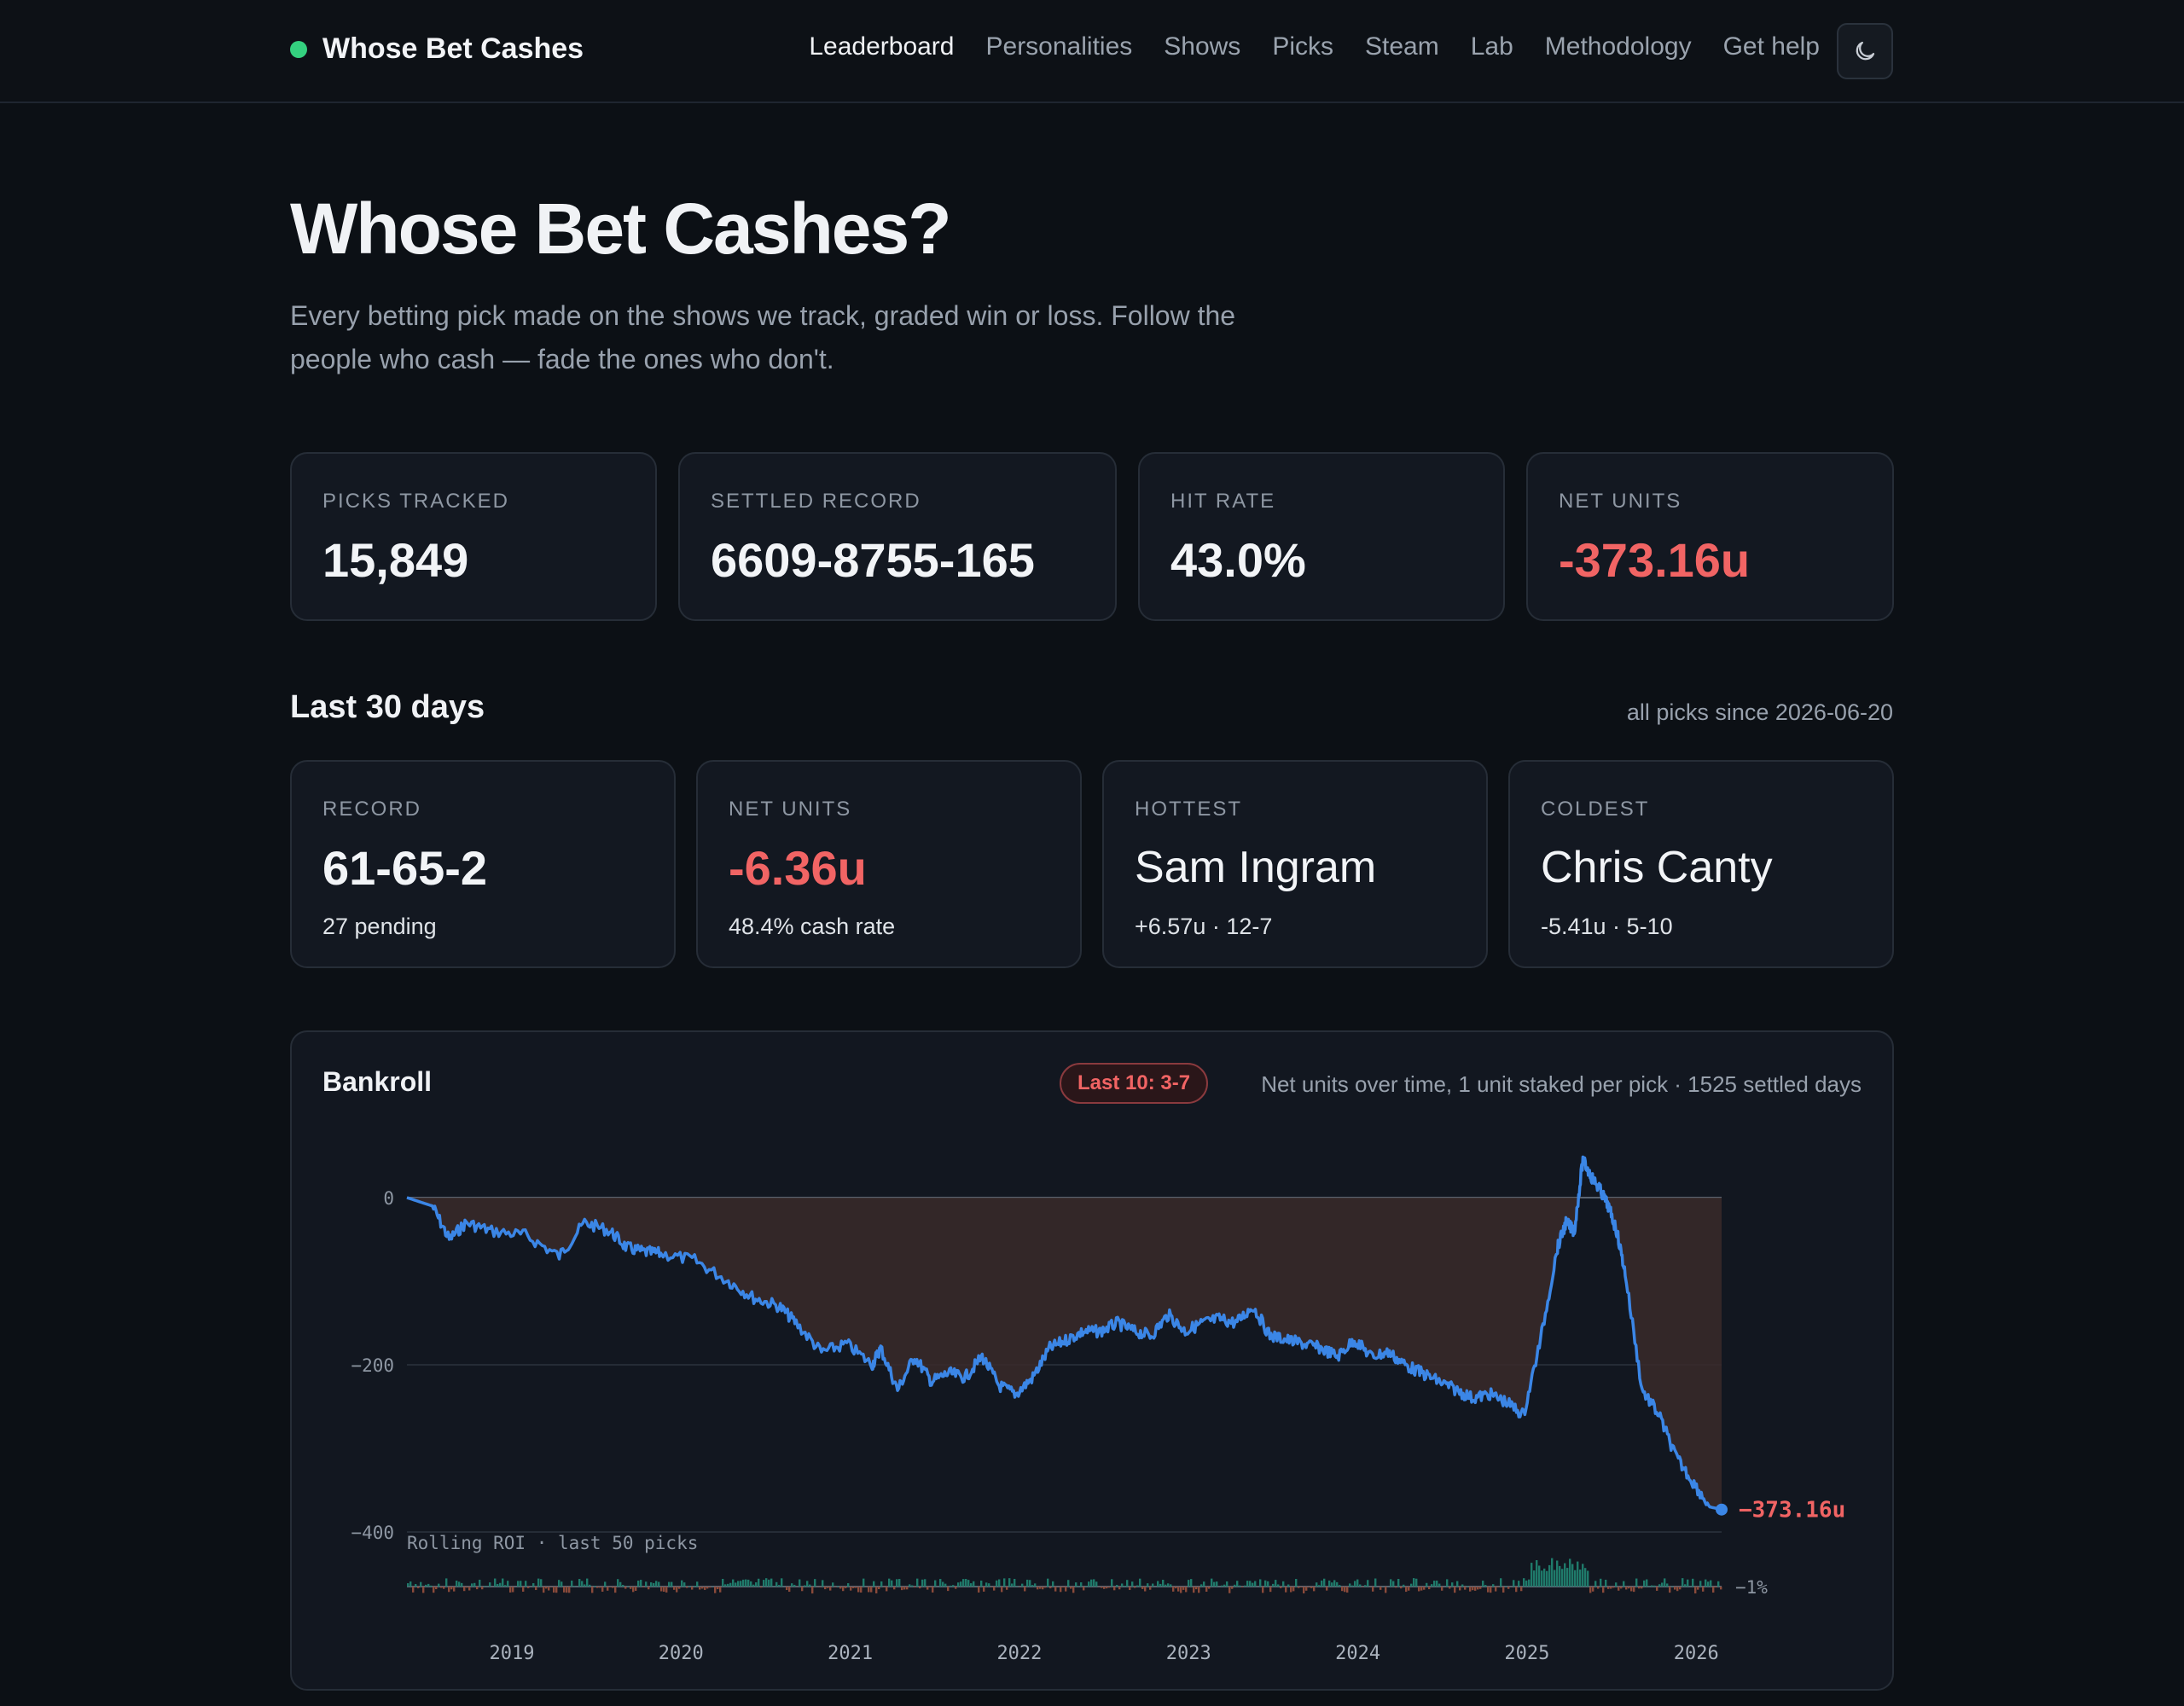 This screenshot has width=2184, height=1706. I want to click on recent-card-hottest: Hottest Sam Ingram +6.57u · 12-7, so click(1295, 864).